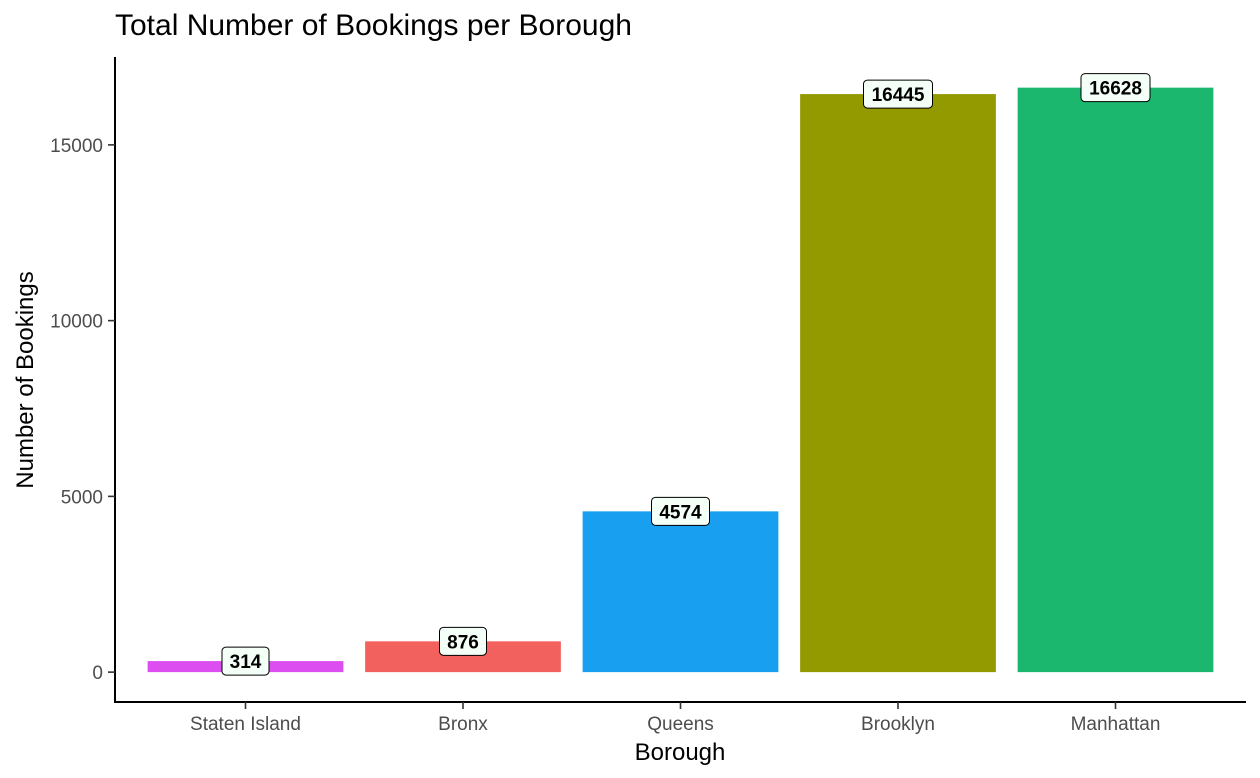  I want to click on data-label-text: 16445, so click(898, 95).